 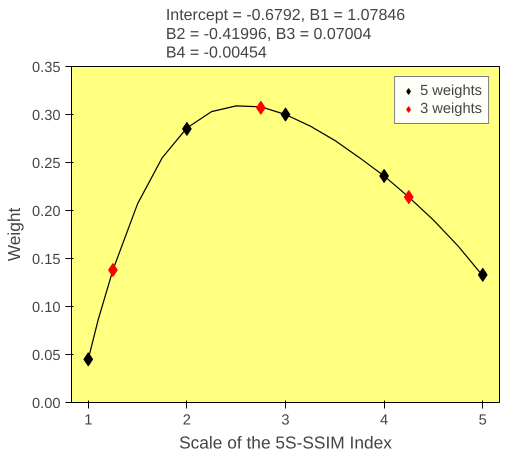 What do you see at coordinates (46, 260) in the screenshot?
I see `y-tick-label: 0.15` at bounding box center [46, 260].